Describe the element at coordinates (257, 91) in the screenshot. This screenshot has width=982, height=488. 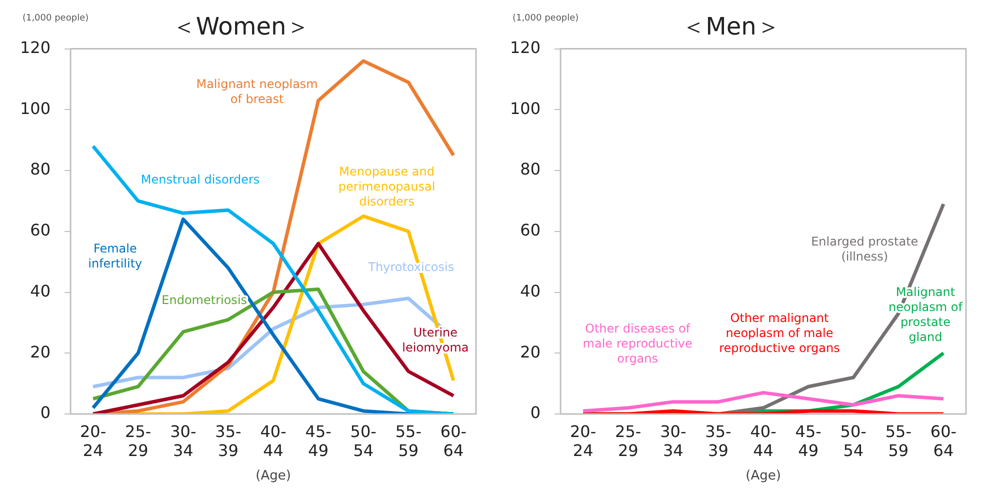
I see `series-label: Malignant neoplasm of breast` at that location.